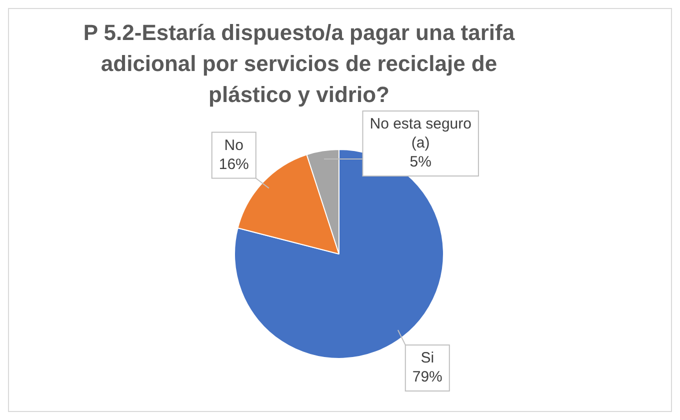 This screenshot has height=420, width=680. I want to click on data-label: 16%, so click(233, 164).